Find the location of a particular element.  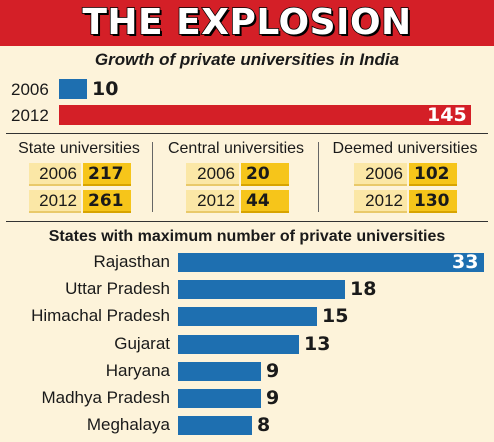

divider-bottom is located at coordinates (247, 221).